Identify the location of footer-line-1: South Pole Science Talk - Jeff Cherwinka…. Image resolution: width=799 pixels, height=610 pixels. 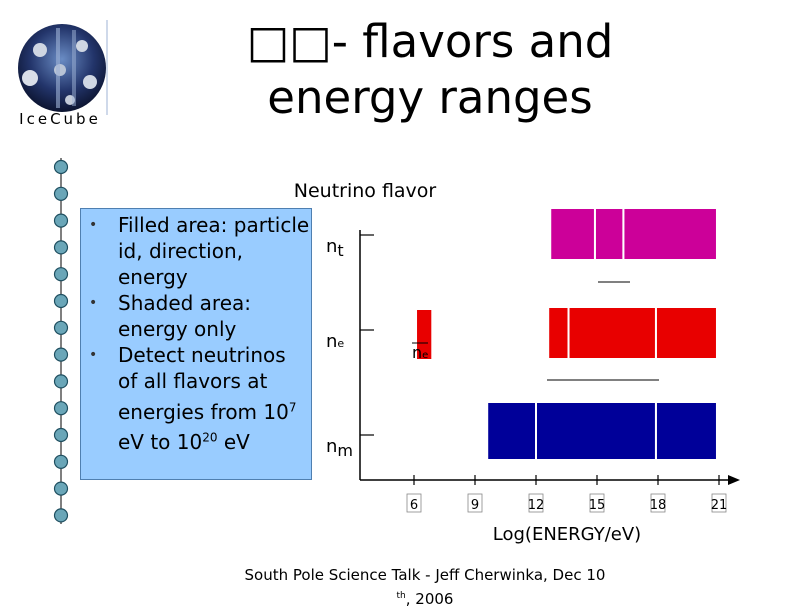
(425, 575).